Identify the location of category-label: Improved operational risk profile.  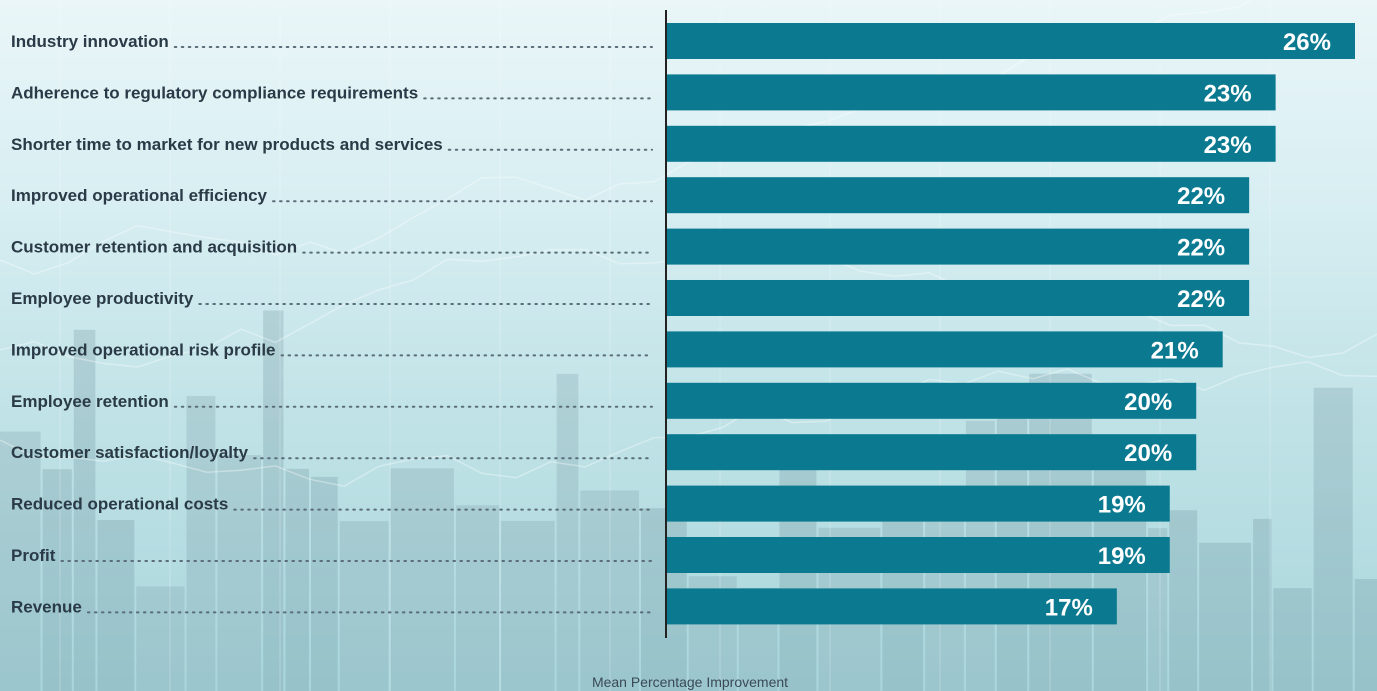
(143, 349).